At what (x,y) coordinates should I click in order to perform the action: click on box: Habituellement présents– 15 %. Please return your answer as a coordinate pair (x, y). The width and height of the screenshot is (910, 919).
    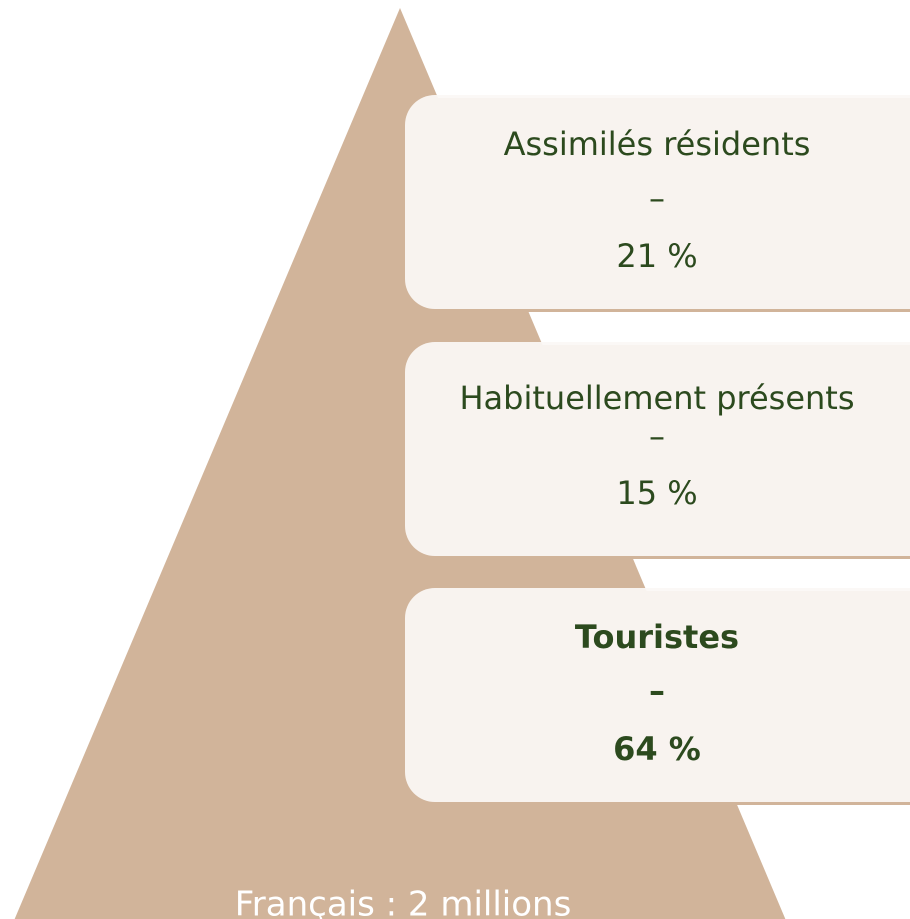
    Looking at the image, I should click on (657, 450).